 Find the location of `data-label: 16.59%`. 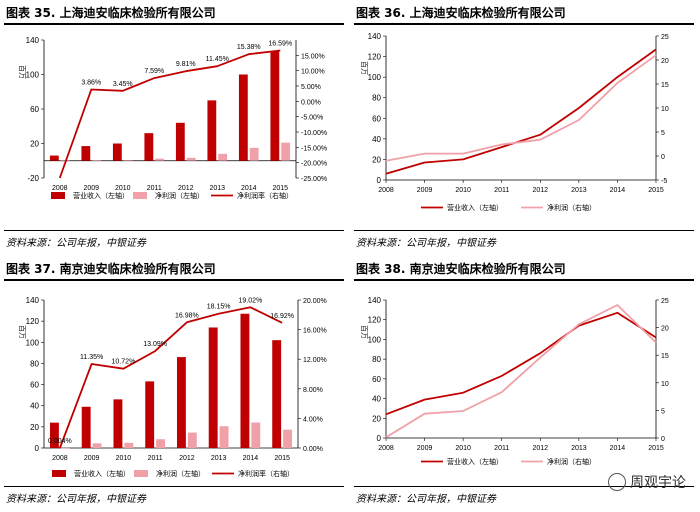

data-label: 16.59% is located at coordinates (280, 43).